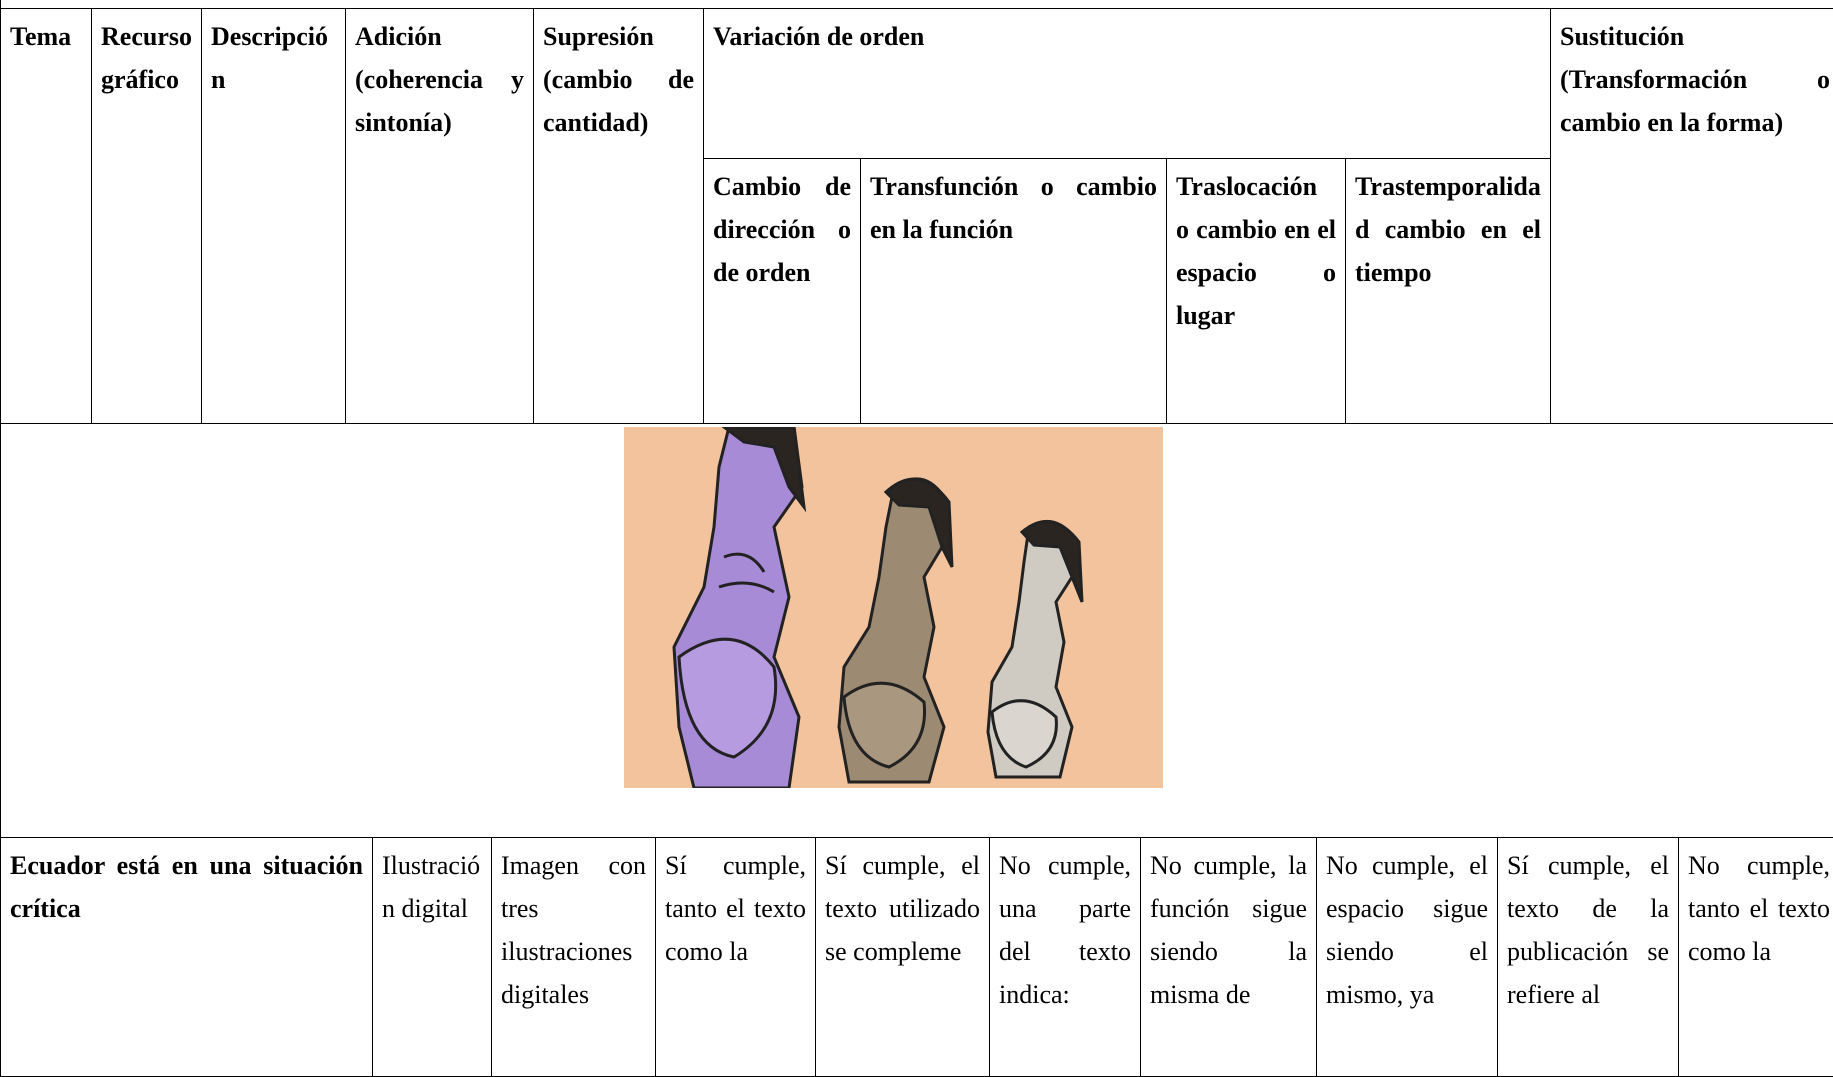  Describe the element at coordinates (273, 216) in the screenshot. I see `header-cell: Descripción` at that location.